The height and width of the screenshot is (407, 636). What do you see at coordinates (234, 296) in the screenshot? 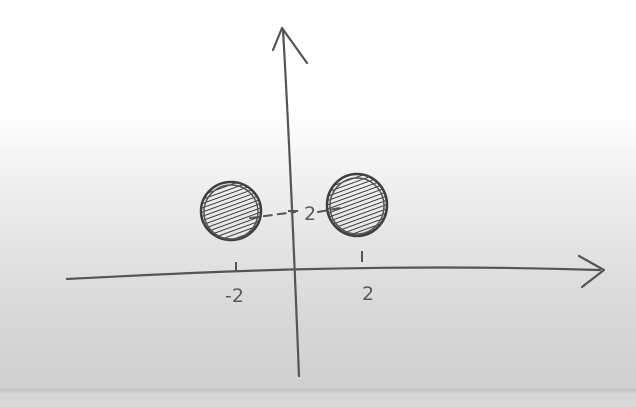
I see `x-tick-label-neg2: -2` at bounding box center [234, 296].